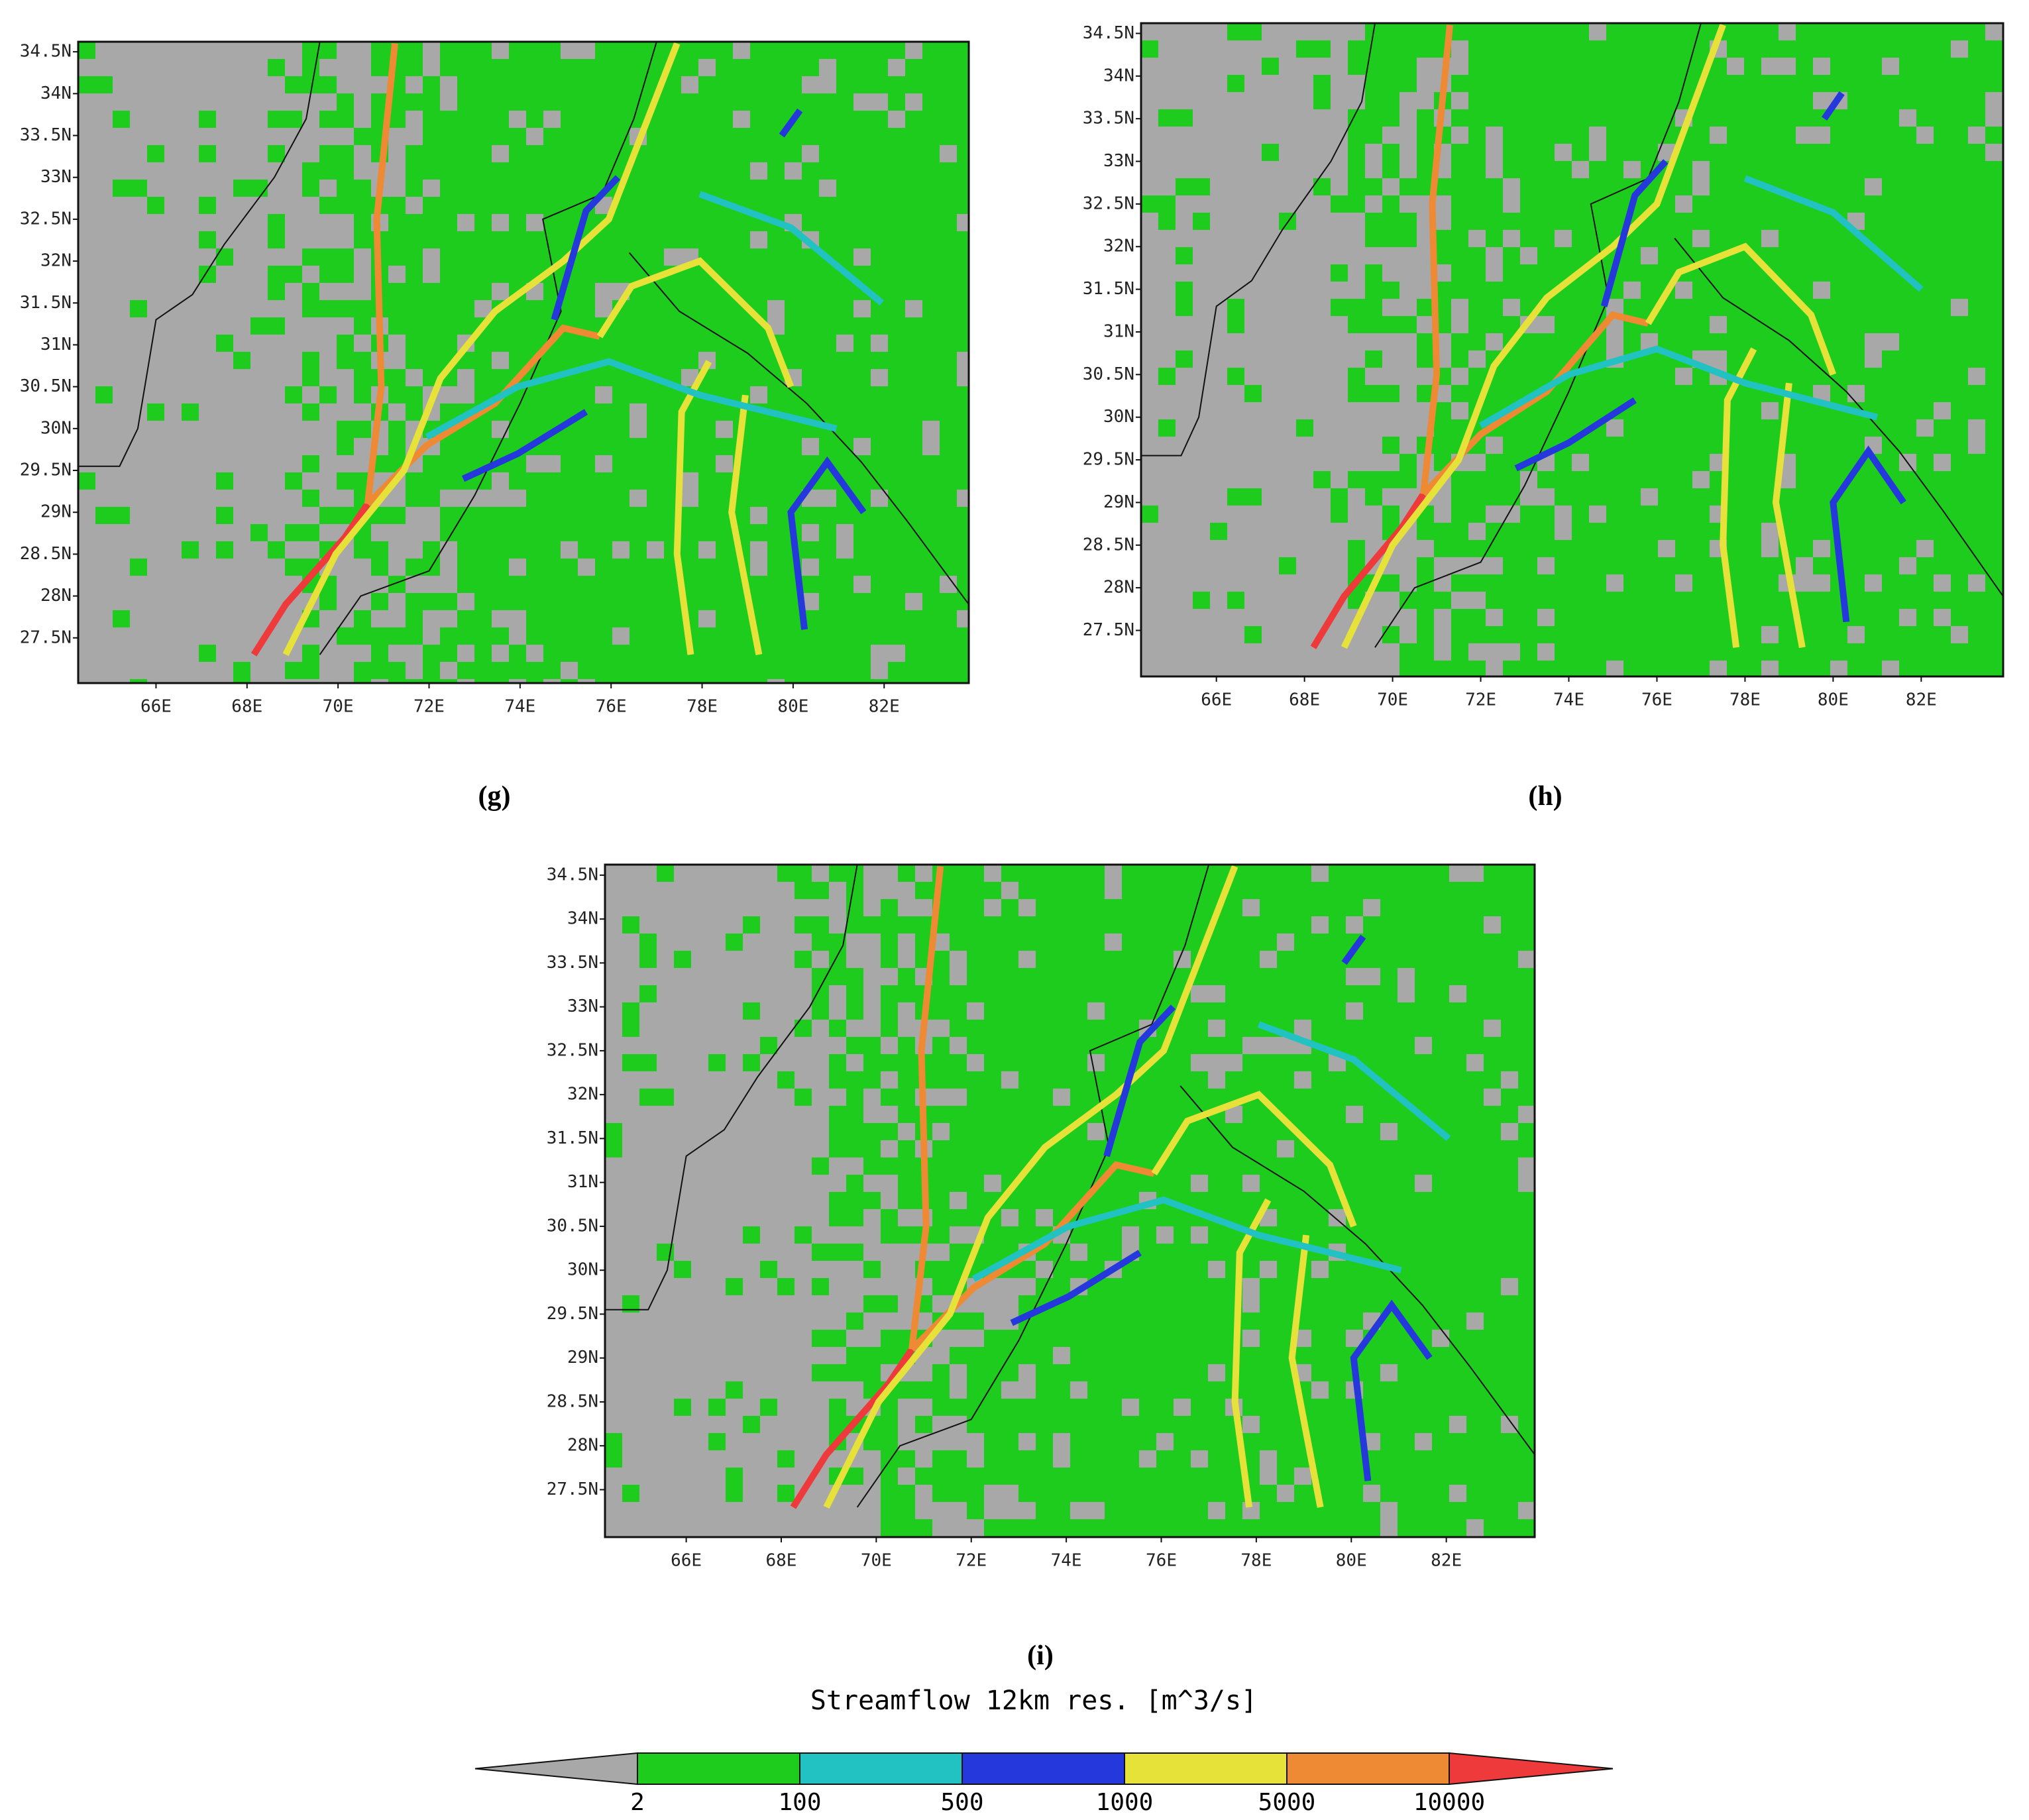 The image size is (2029, 1820). Describe the element at coordinates (582, 1358) in the screenshot. I see `lat-tick-label: 29N` at that location.